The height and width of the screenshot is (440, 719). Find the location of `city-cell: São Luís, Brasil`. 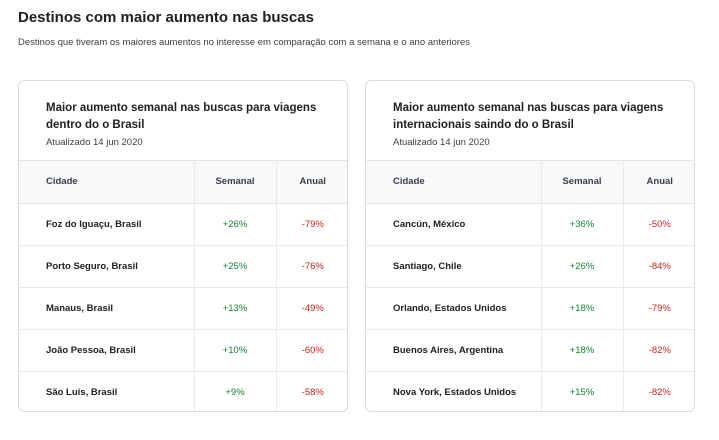

city-cell: São Luís, Brasil is located at coordinates (82, 392).